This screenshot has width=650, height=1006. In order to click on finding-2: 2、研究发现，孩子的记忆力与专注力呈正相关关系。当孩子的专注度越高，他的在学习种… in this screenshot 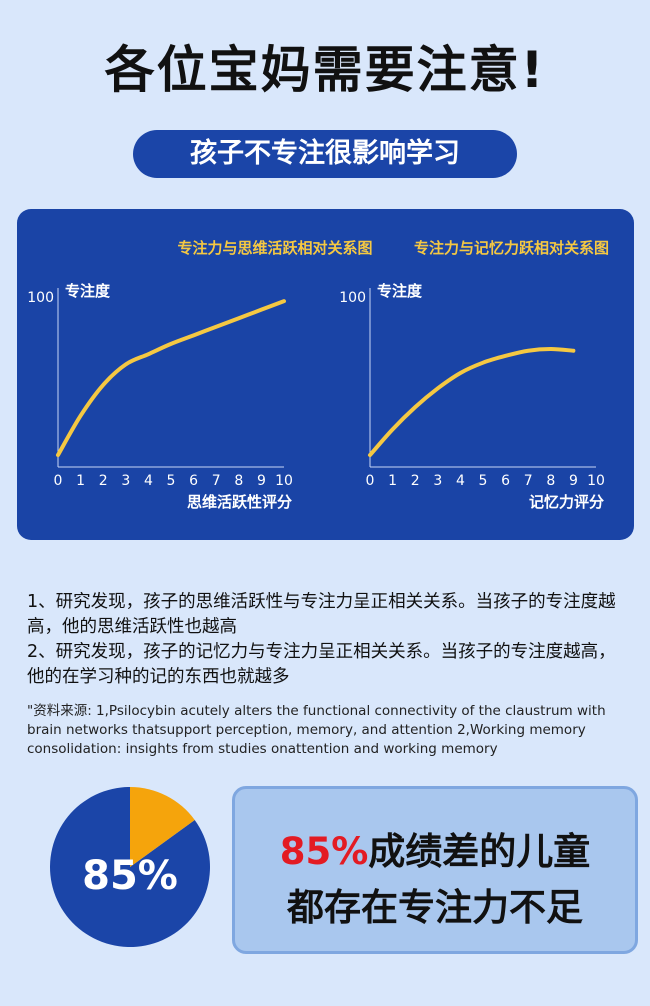, I will do `click(321, 664)`.